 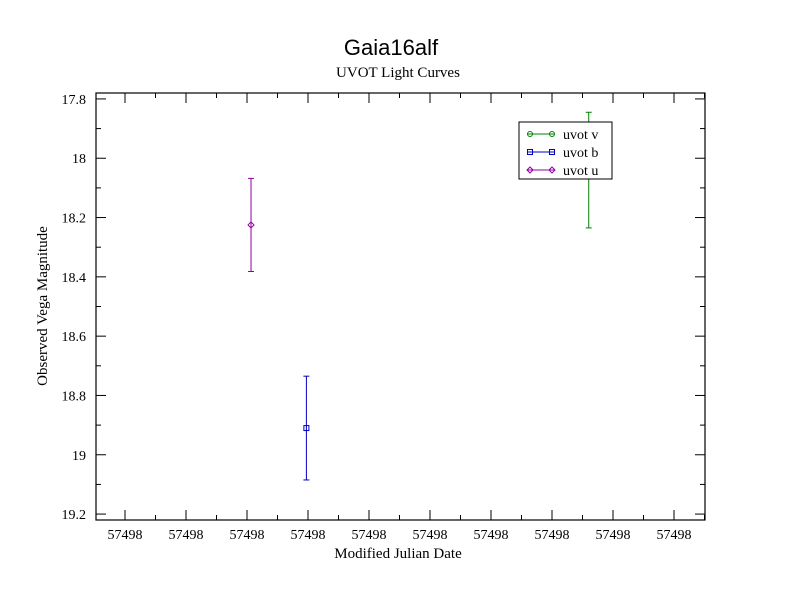 I want to click on legend-label: uvot v, so click(x=580, y=135).